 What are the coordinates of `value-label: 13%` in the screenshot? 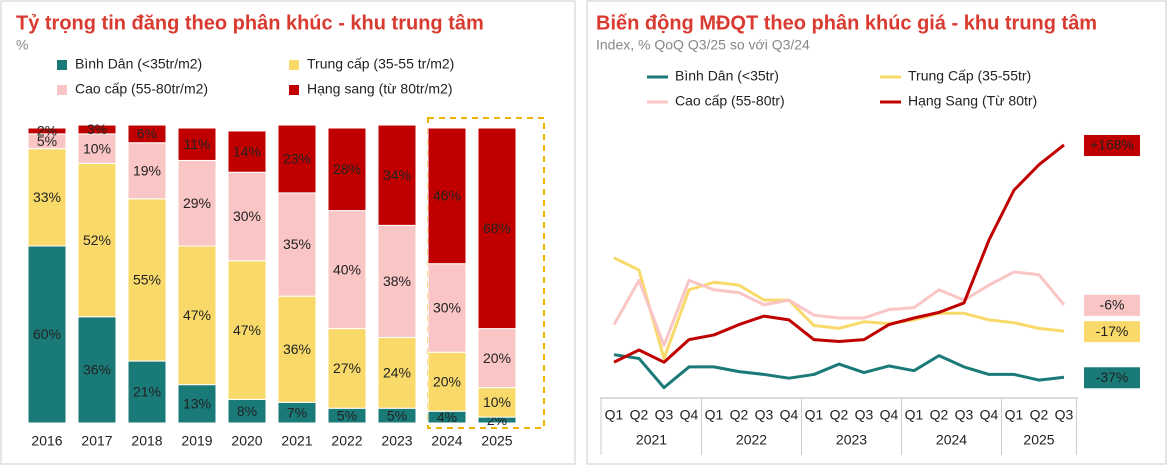 It's located at (197, 404).